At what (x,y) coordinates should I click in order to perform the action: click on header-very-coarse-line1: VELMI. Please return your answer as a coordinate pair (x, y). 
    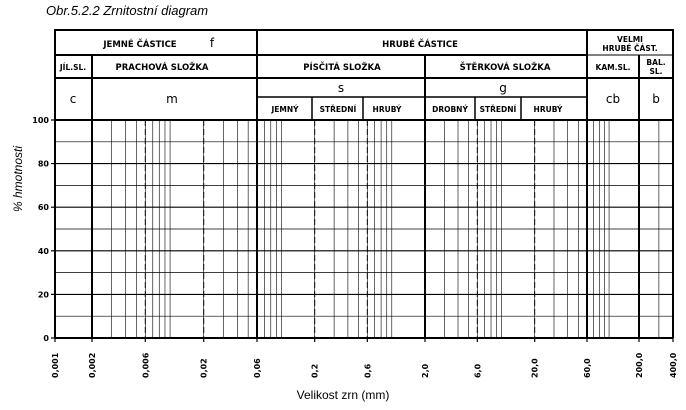
    Looking at the image, I should click on (630, 39).